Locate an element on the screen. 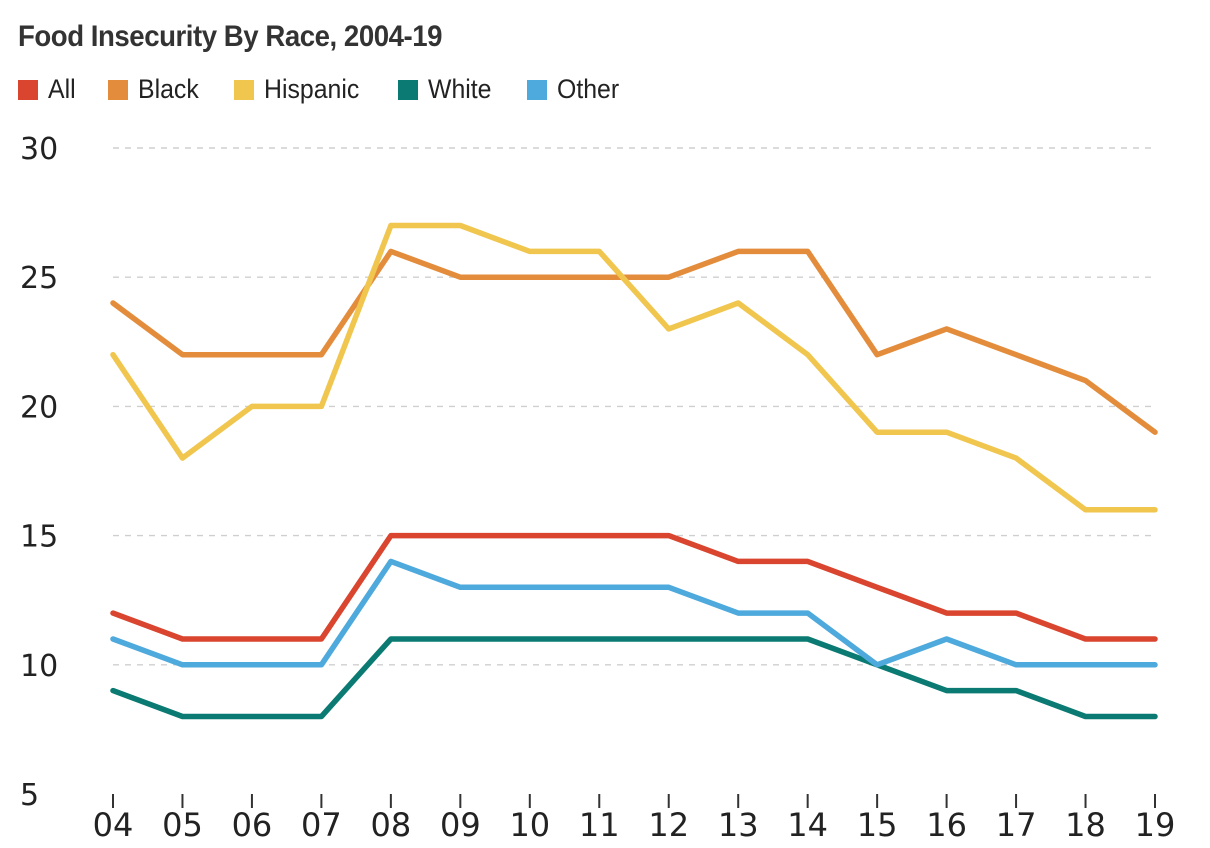 This screenshot has width=1210, height=848. series-line-white is located at coordinates (634, 678).